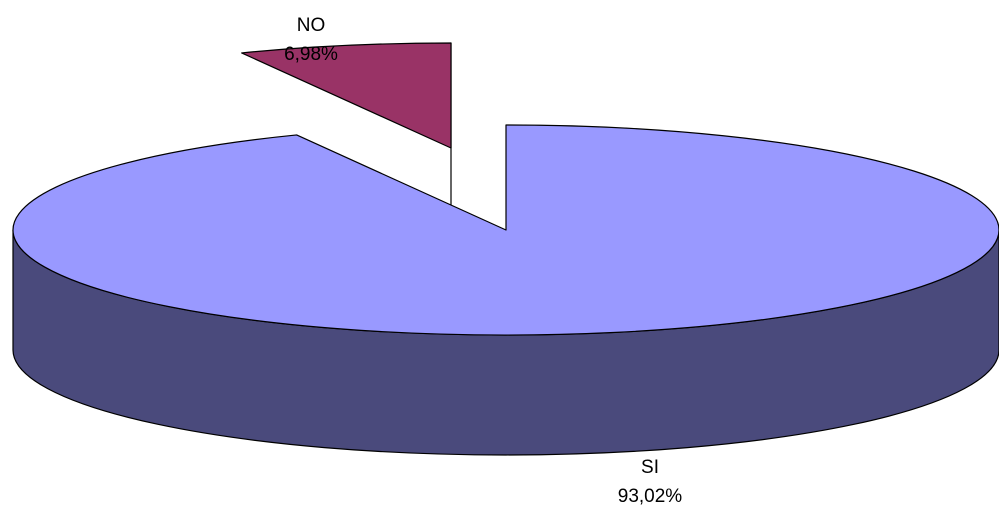 The height and width of the screenshot is (508, 999). Describe the element at coordinates (311, 54) in the screenshot. I see `value-label-no: 6,98%` at that location.